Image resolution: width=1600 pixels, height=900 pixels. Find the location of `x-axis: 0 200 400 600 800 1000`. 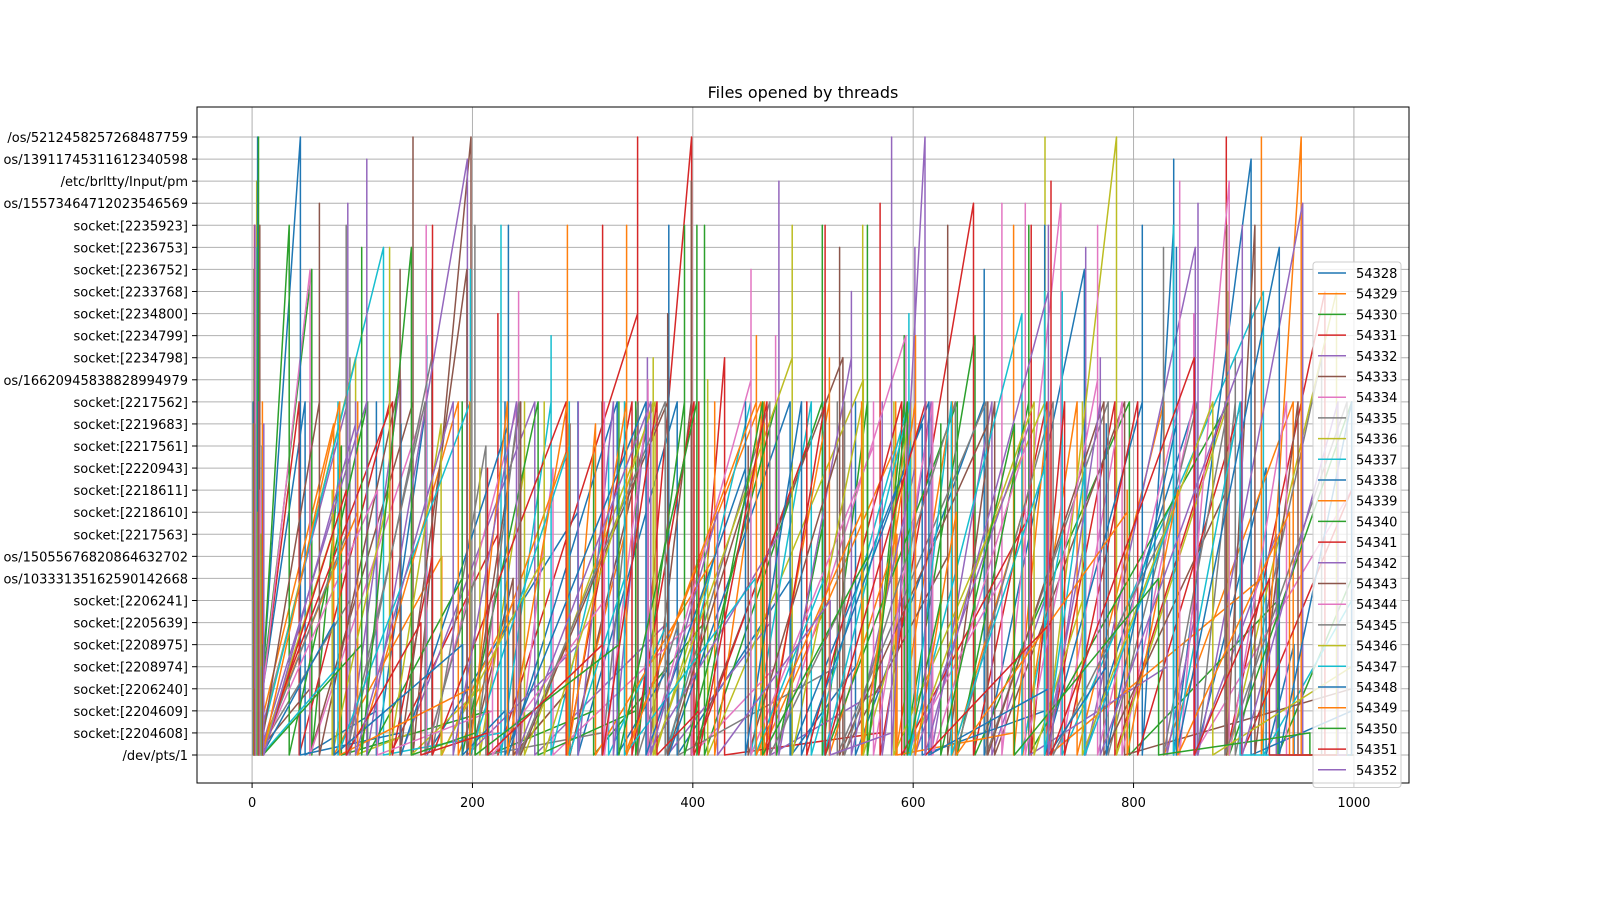

x-axis: 0 200 400 600 800 1000 is located at coordinates (809, 797).